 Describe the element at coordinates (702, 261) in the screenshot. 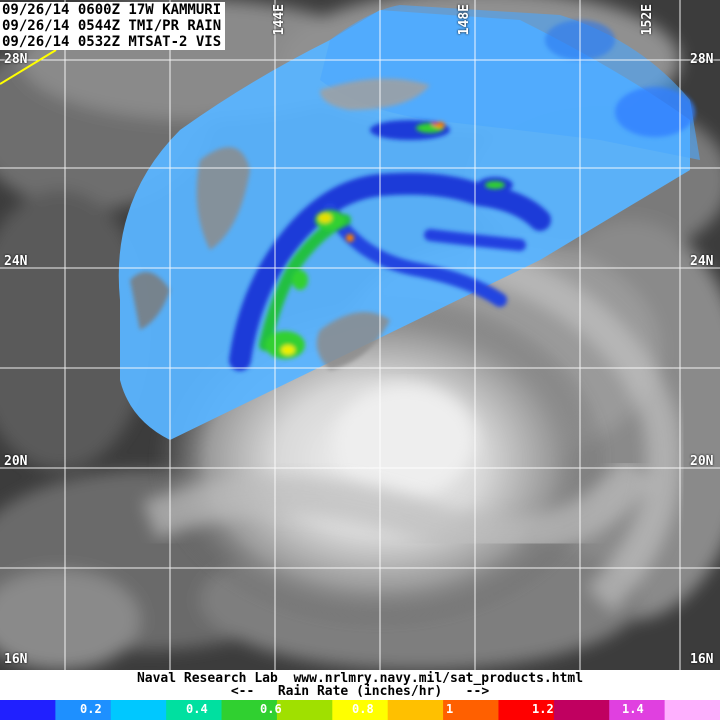

I see `lat-label-24n-right: 24N` at that location.